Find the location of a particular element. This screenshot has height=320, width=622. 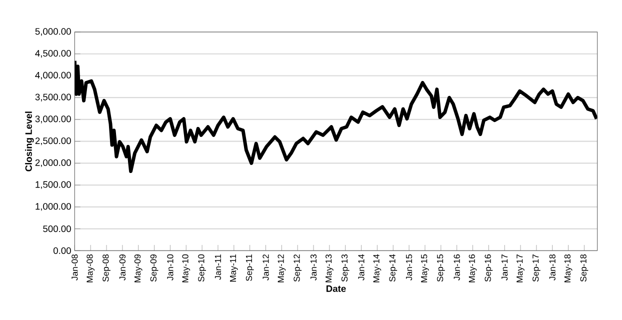

x-tick-label: Jan-11 is located at coordinates (218, 267).